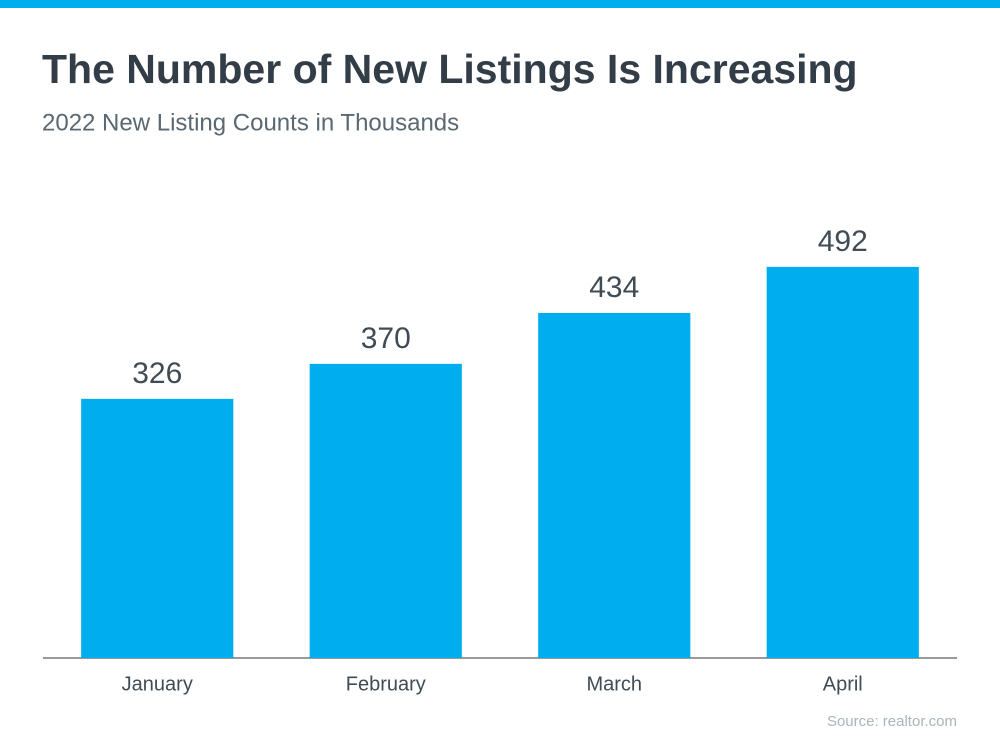  What do you see at coordinates (250, 122) in the screenshot?
I see `chart-subtitle: 2022 New Listing Counts in Thousands` at bounding box center [250, 122].